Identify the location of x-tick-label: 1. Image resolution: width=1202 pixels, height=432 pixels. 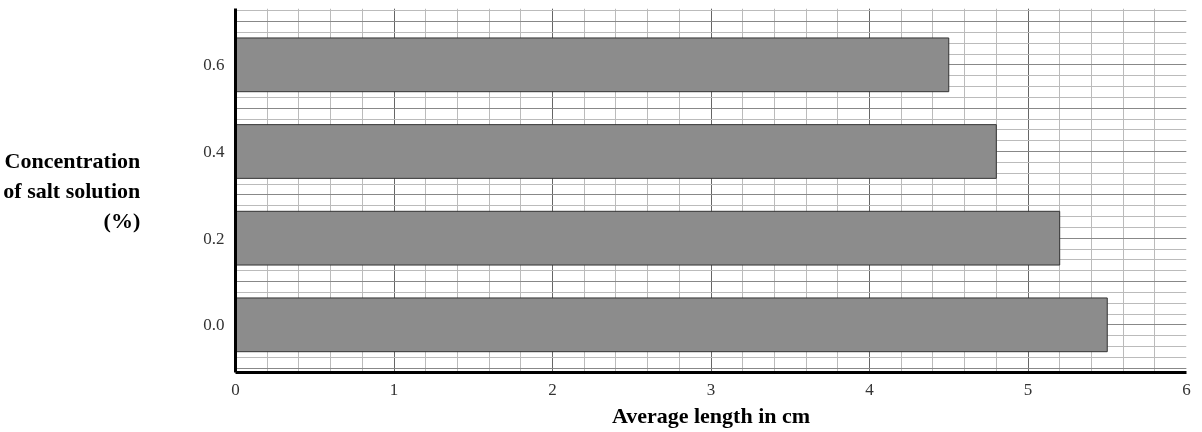
(394, 389).